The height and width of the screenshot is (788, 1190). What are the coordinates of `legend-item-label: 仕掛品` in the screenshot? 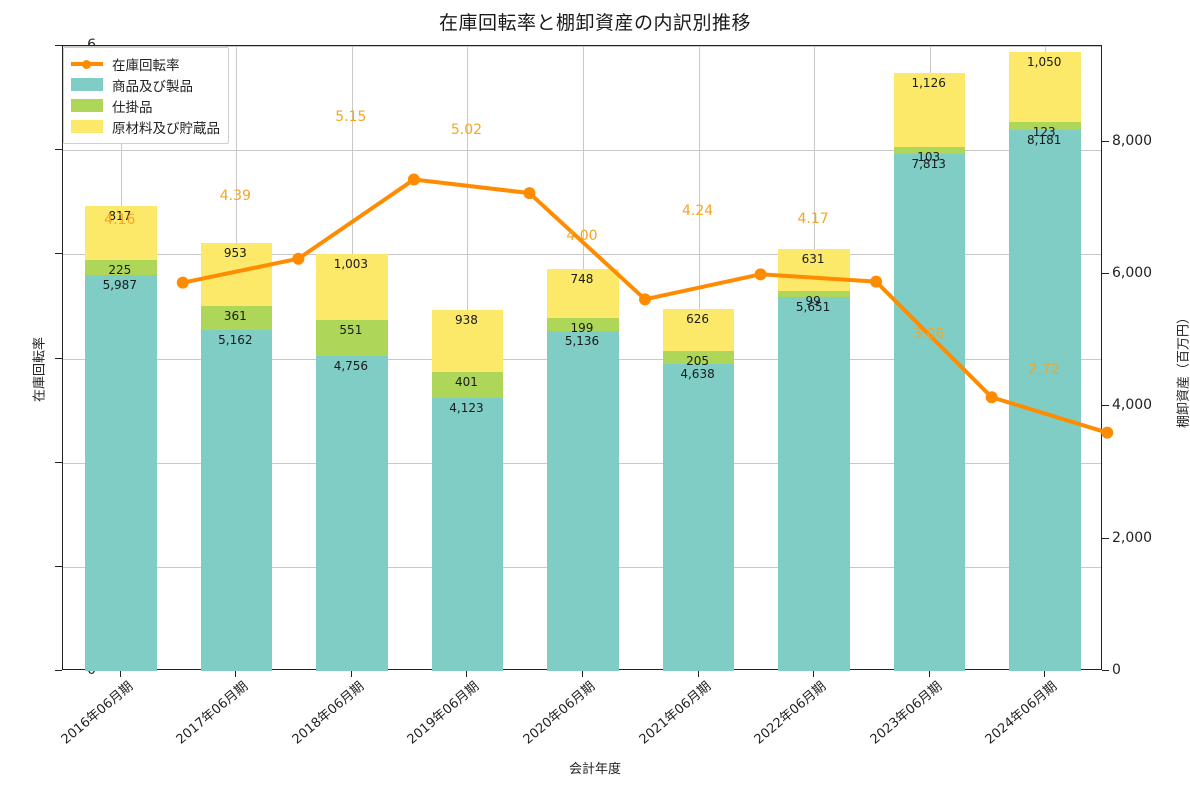 It's located at (132, 107).